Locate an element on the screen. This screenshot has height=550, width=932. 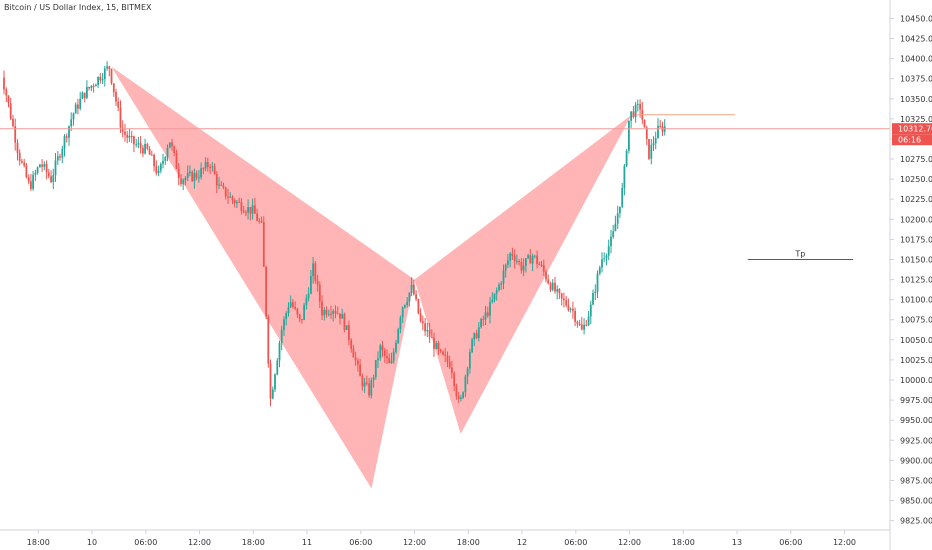
price-tick-1: 10425.00 is located at coordinates (916, 39).